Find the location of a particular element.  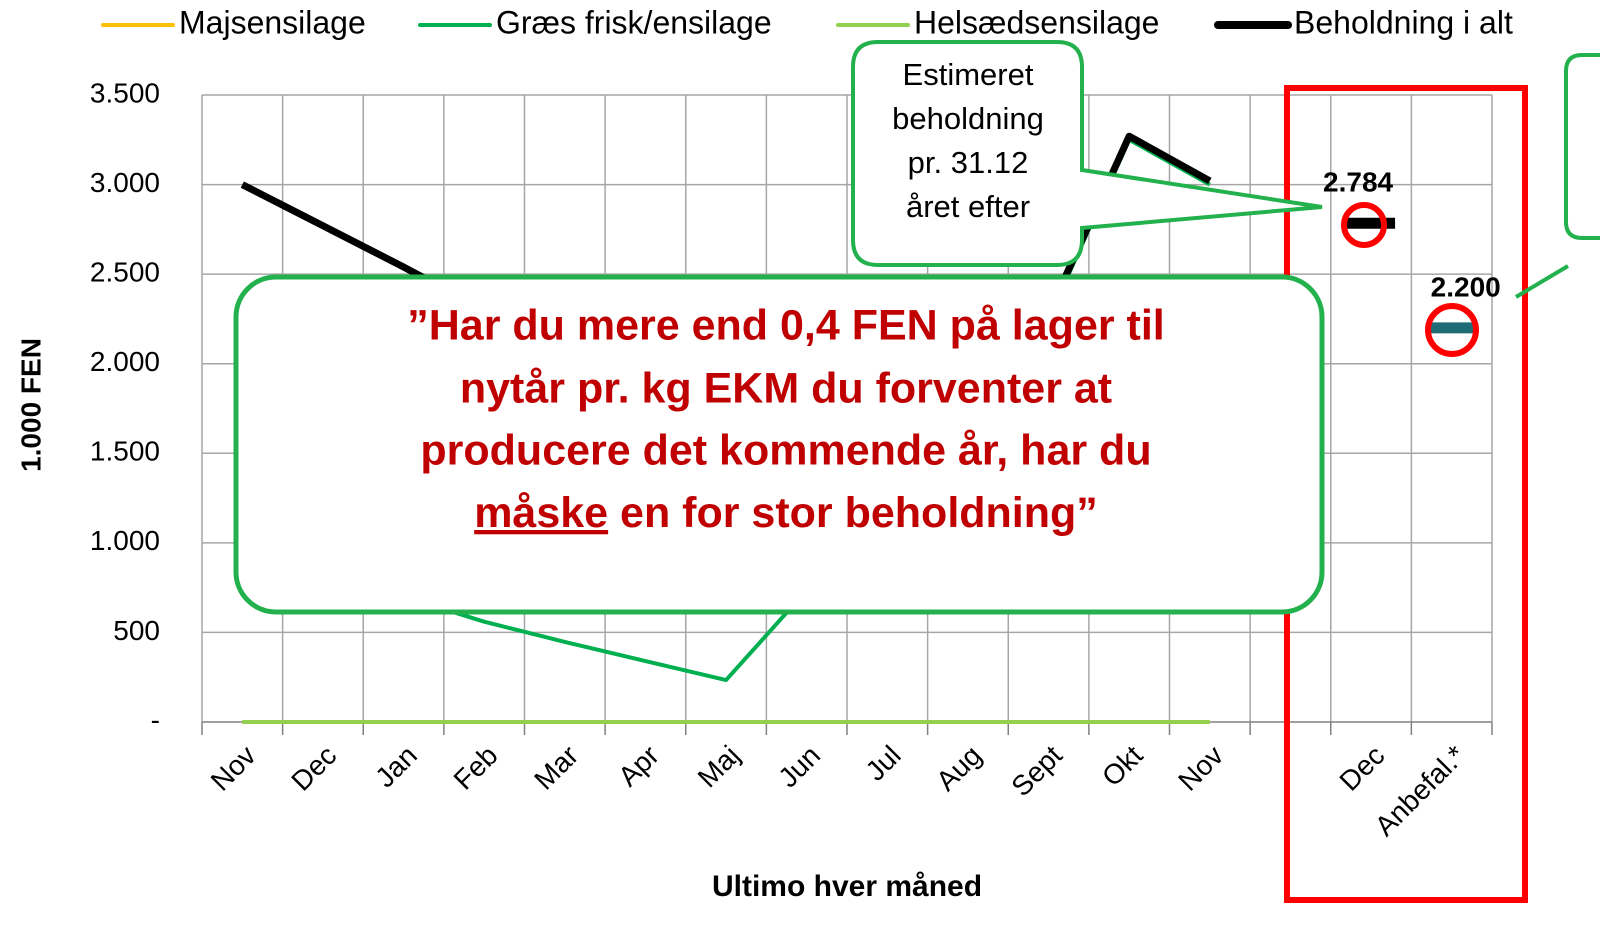

x-tick-label: Anbefal.* is located at coordinates (1420, 790).